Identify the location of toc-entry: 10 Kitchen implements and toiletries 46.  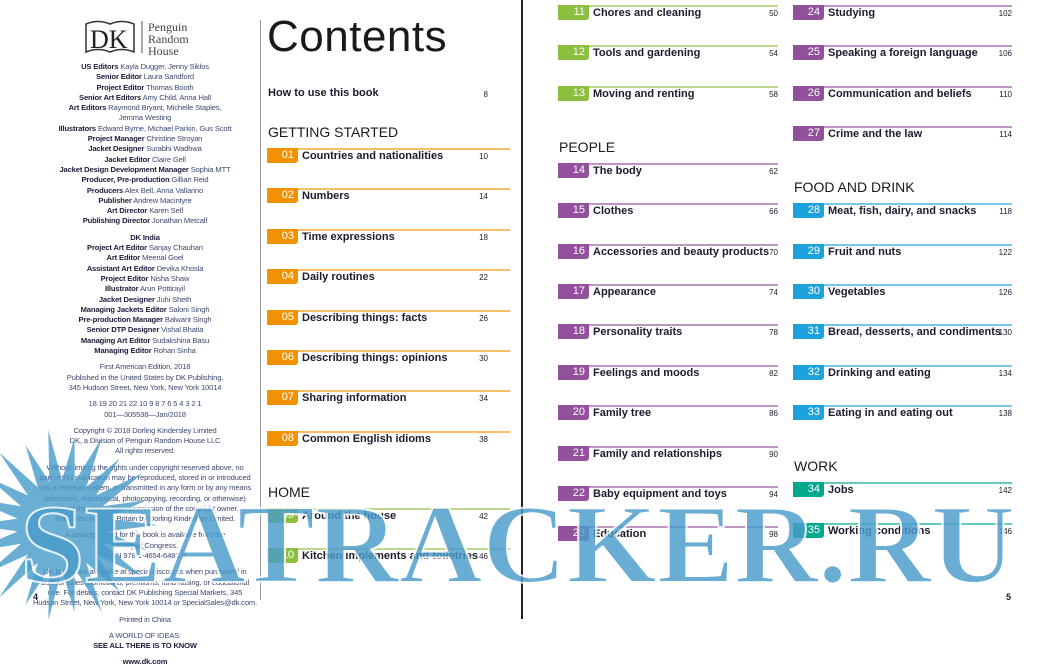
(388, 556).